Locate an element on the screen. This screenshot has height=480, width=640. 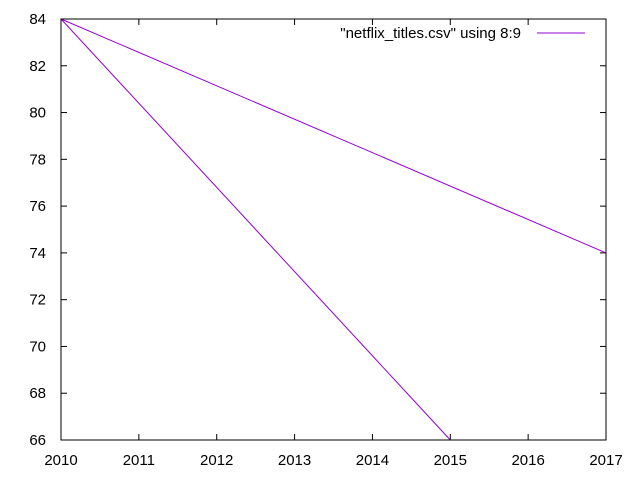
x-tick-label: 2017 is located at coordinates (605, 460).